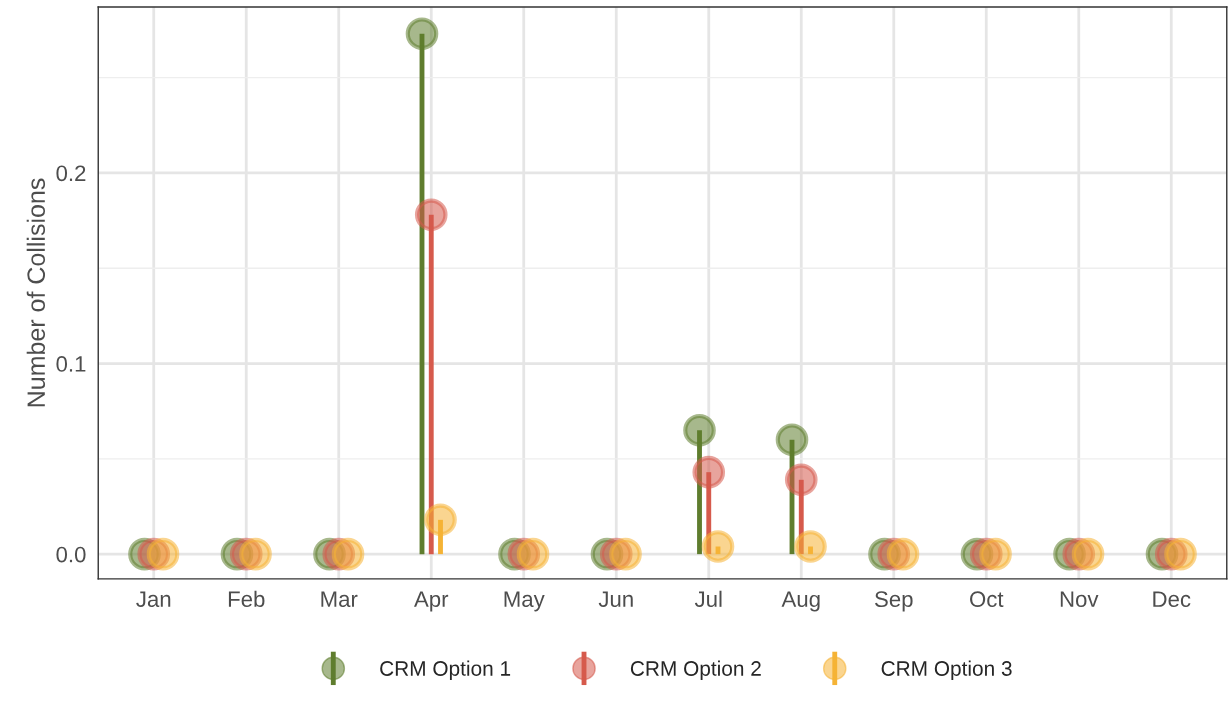  I want to click on x-tick-label: Jun, so click(615, 599).